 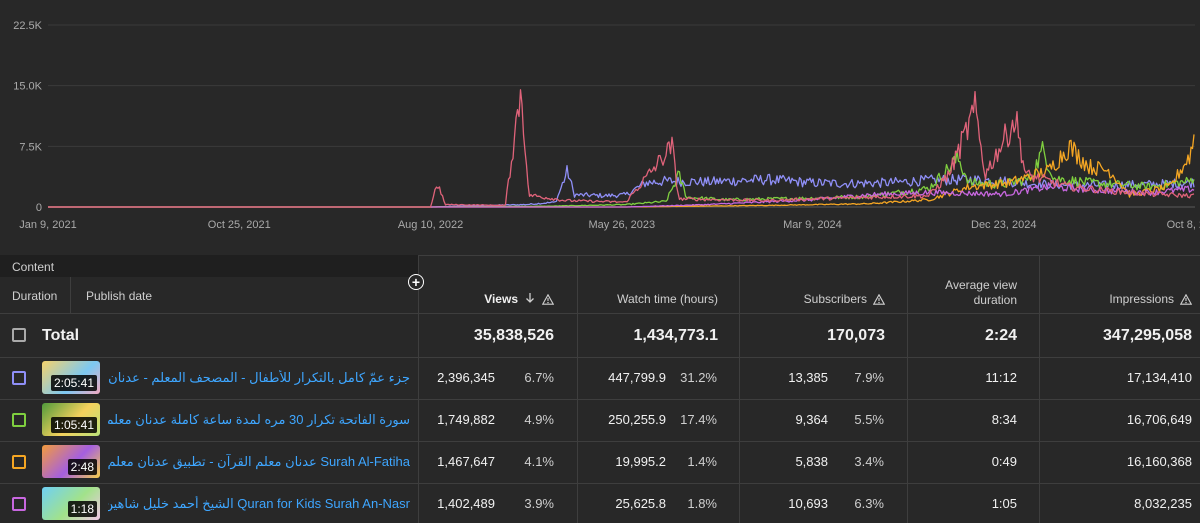 What do you see at coordinates (466, 503) in the screenshot?
I see `row-views: 1,402,489` at bounding box center [466, 503].